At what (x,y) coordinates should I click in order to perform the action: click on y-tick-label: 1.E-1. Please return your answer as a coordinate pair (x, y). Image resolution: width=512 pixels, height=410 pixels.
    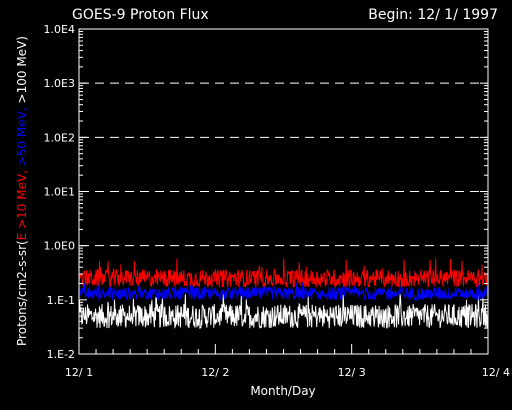
    Looking at the image, I should click on (61, 300).